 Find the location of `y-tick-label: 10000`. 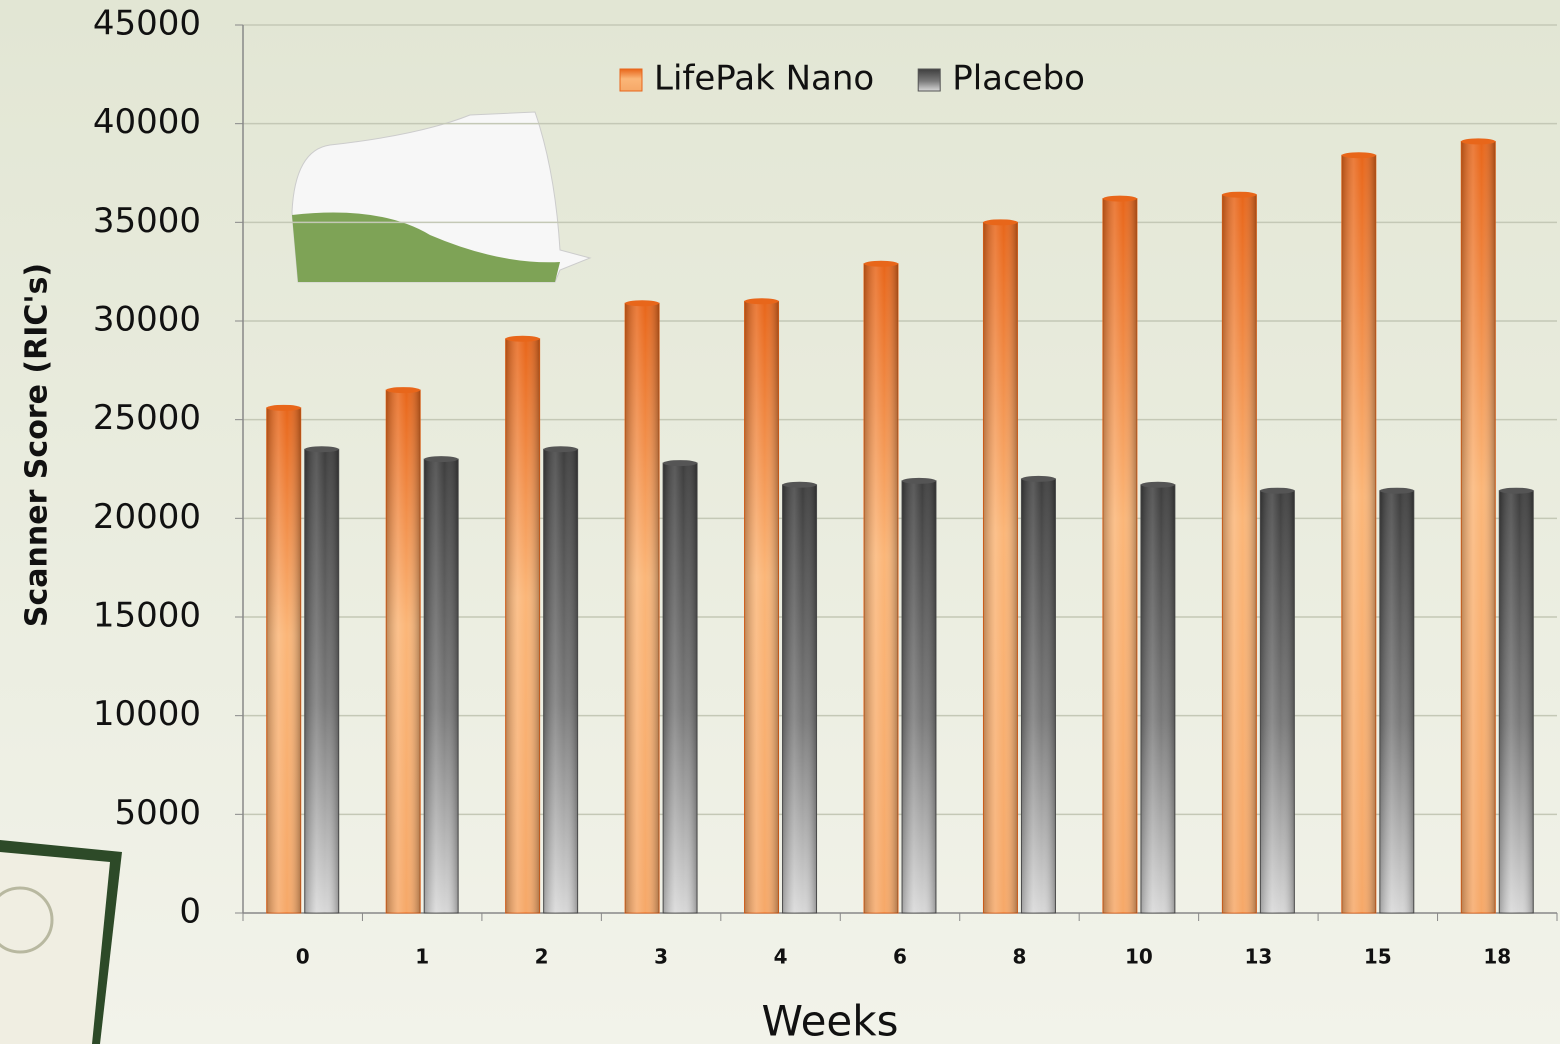

y-tick-label: 10000 is located at coordinates (147, 714).